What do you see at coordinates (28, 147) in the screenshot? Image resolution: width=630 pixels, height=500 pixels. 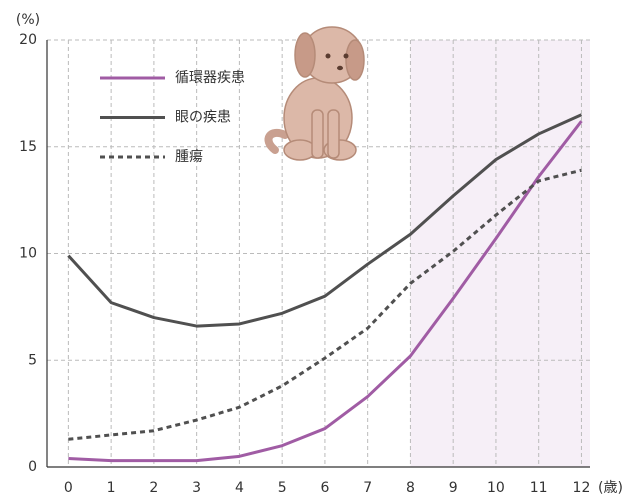 I see `y-tick-label: 15` at bounding box center [28, 147].